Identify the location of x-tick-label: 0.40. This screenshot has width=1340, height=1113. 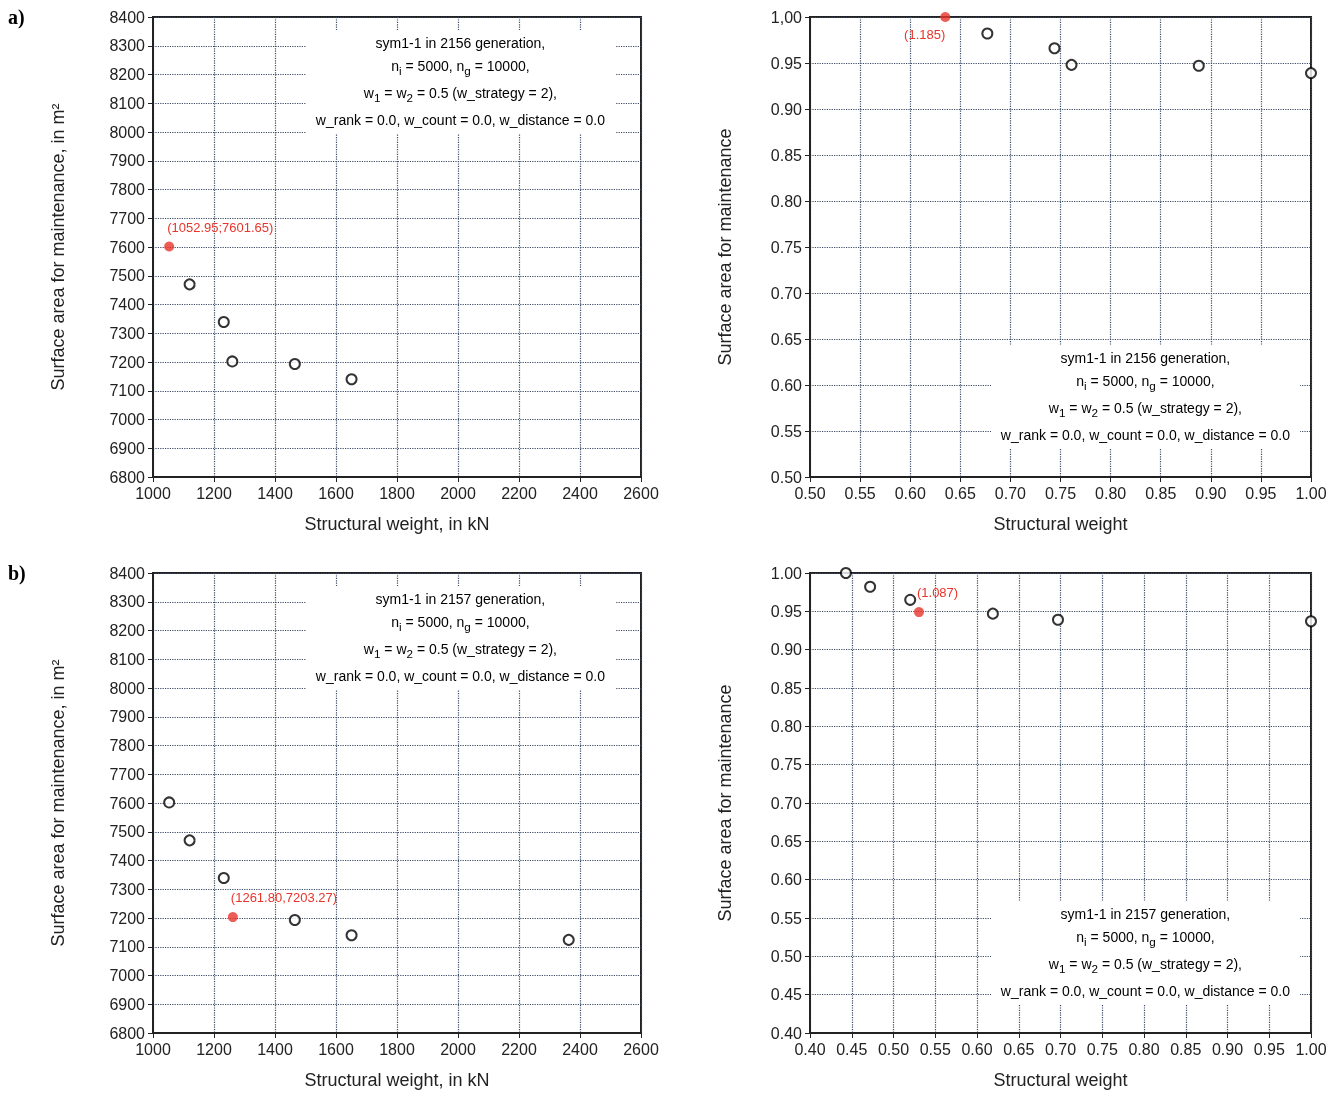
(810, 1049).